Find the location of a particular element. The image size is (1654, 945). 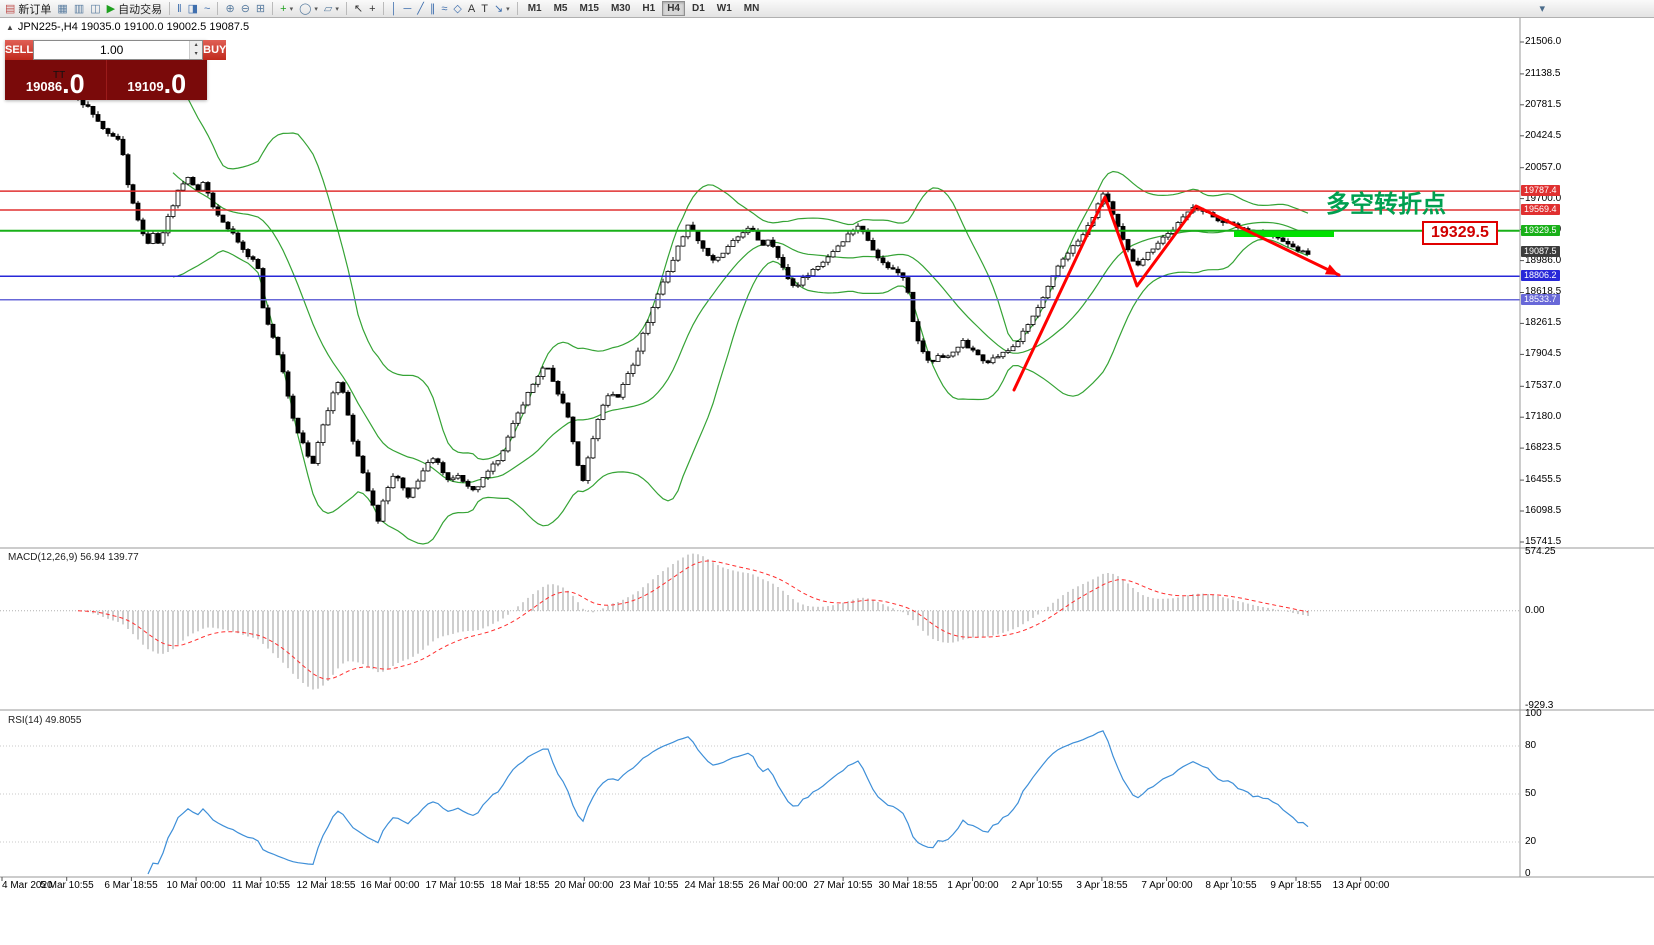

cursor-icon: ↖ is located at coordinates (358, 9).